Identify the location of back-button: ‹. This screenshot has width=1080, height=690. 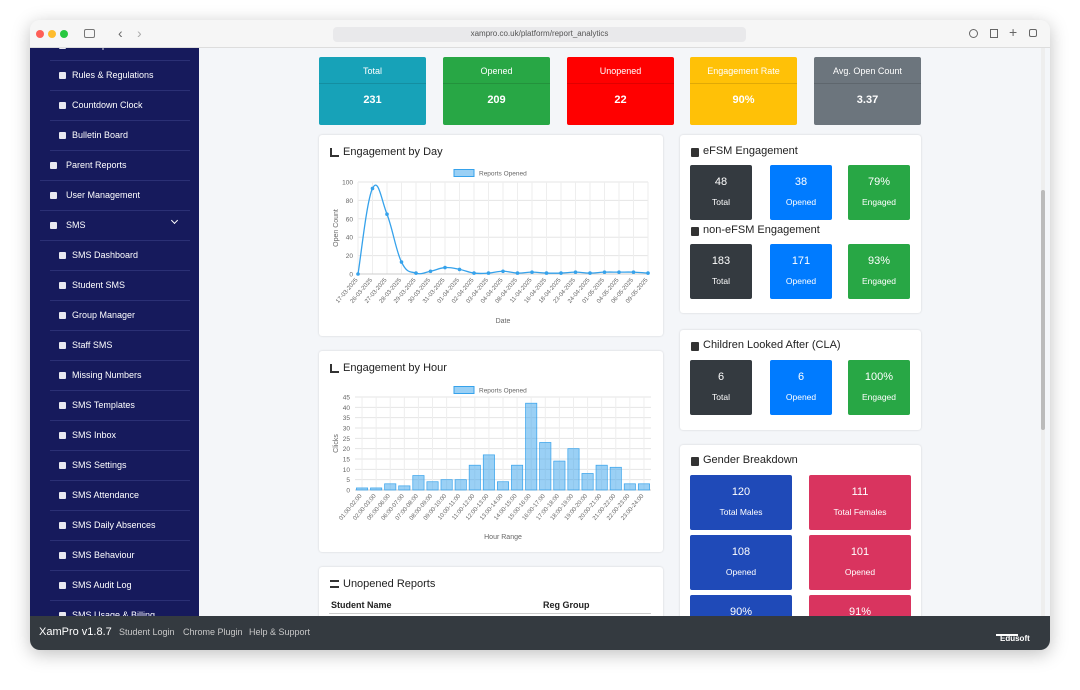
(120, 33).